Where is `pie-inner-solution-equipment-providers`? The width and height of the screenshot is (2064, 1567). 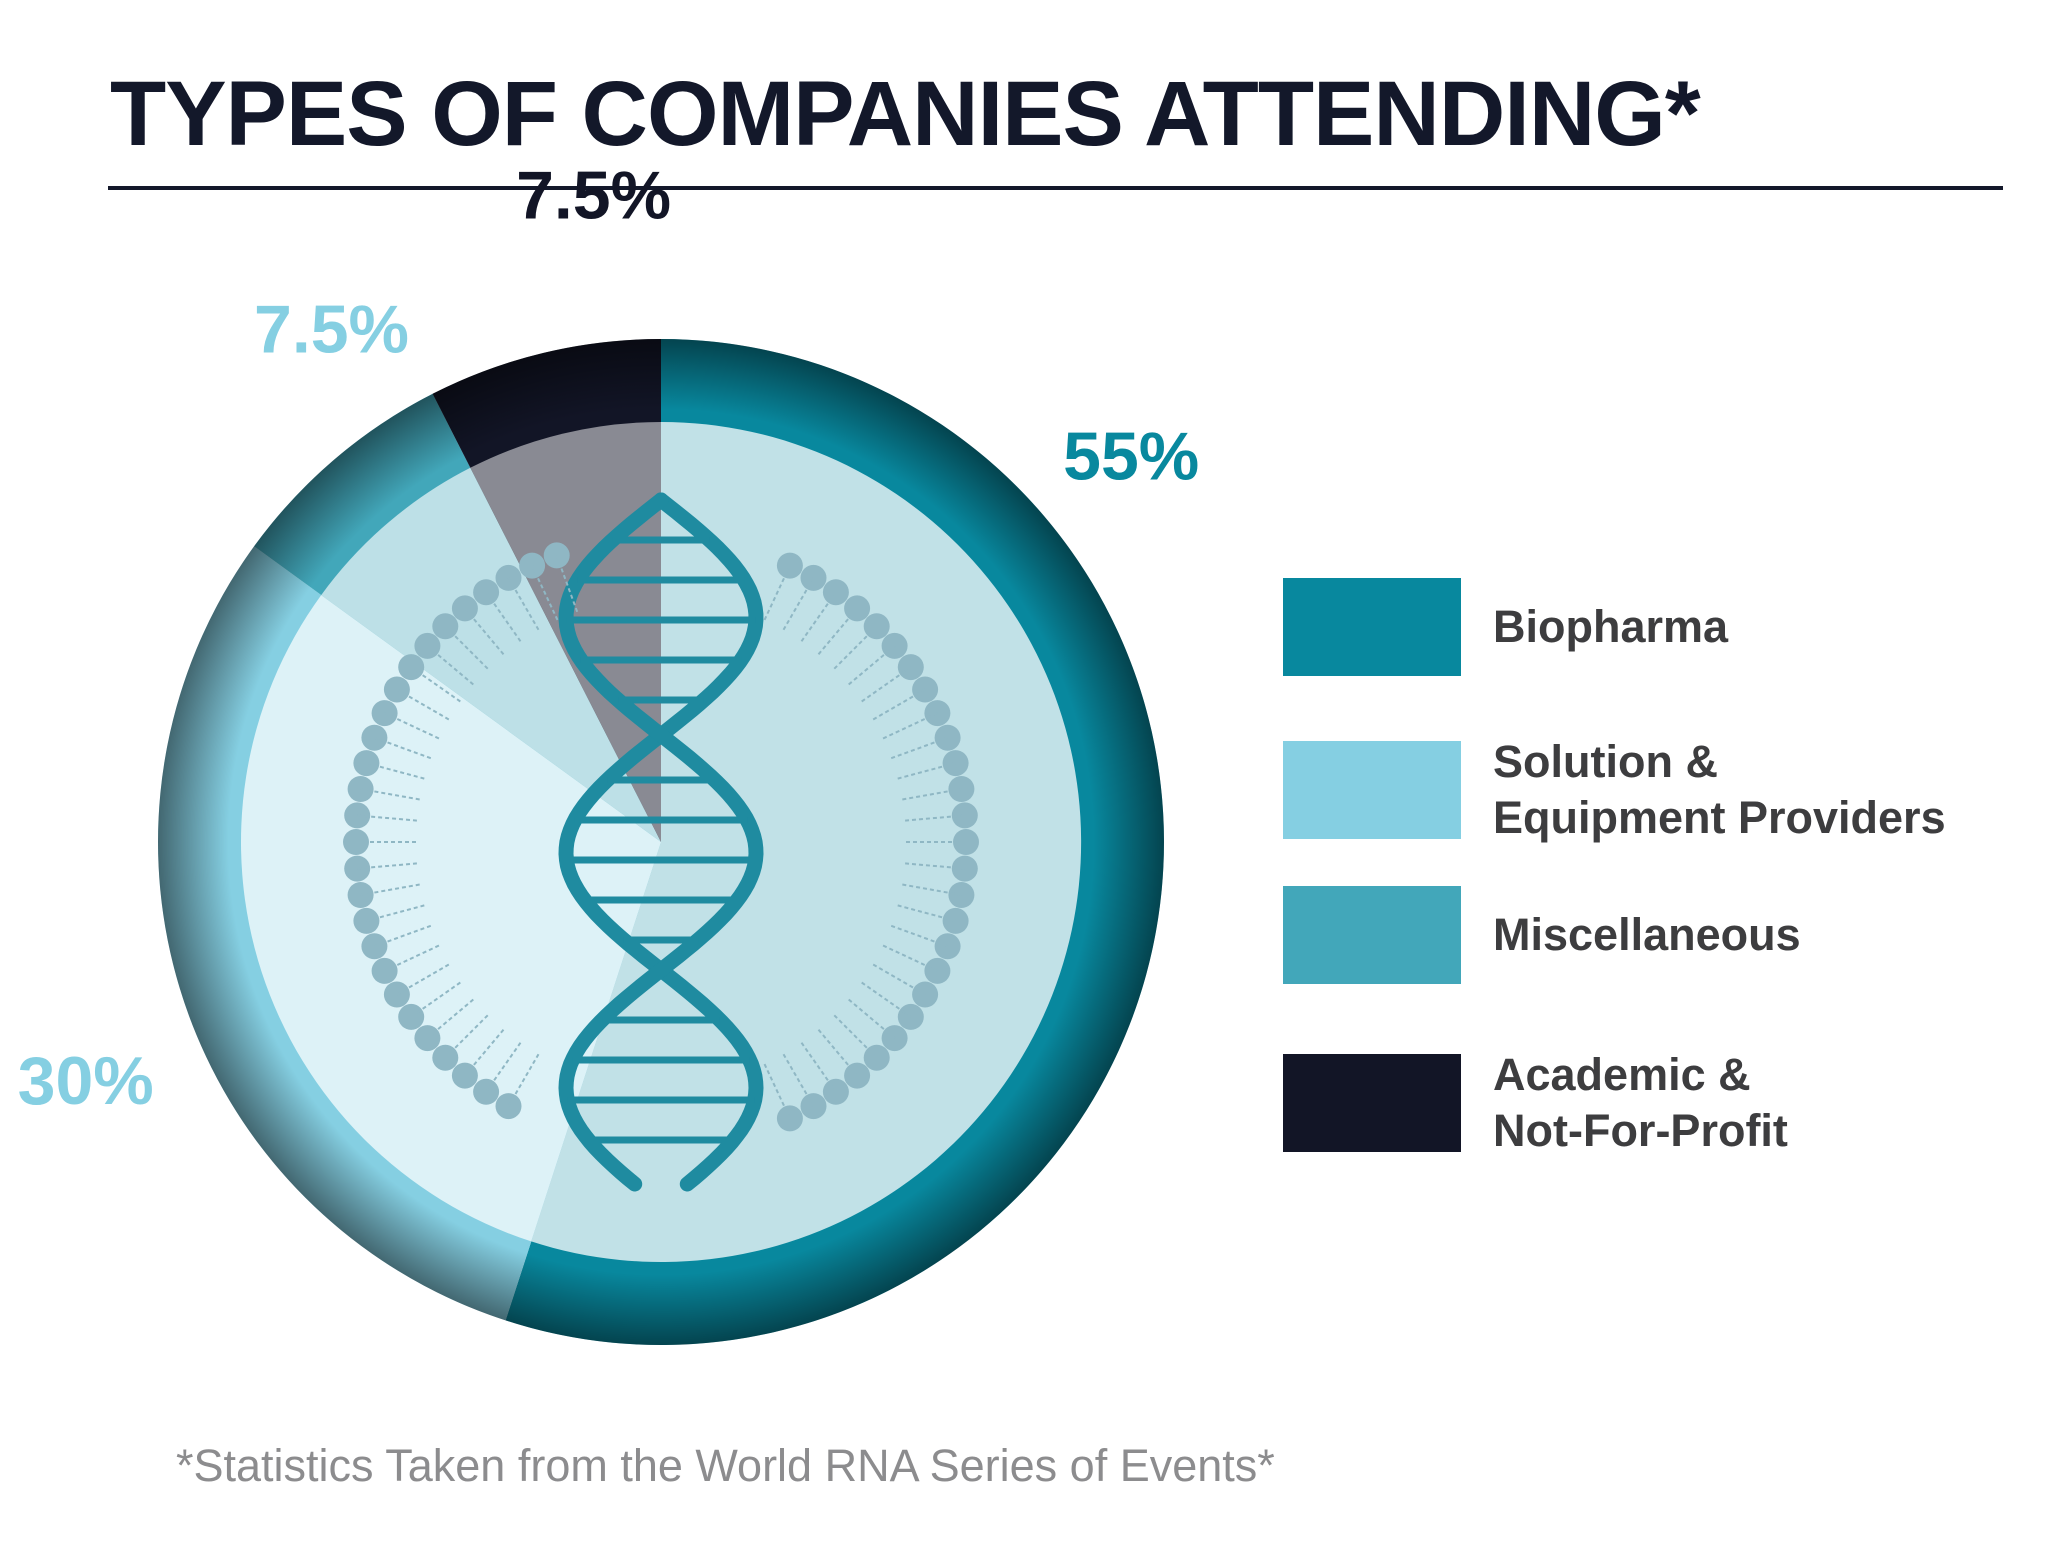 pie-inner-solution-equipment-providers is located at coordinates (450, 918).